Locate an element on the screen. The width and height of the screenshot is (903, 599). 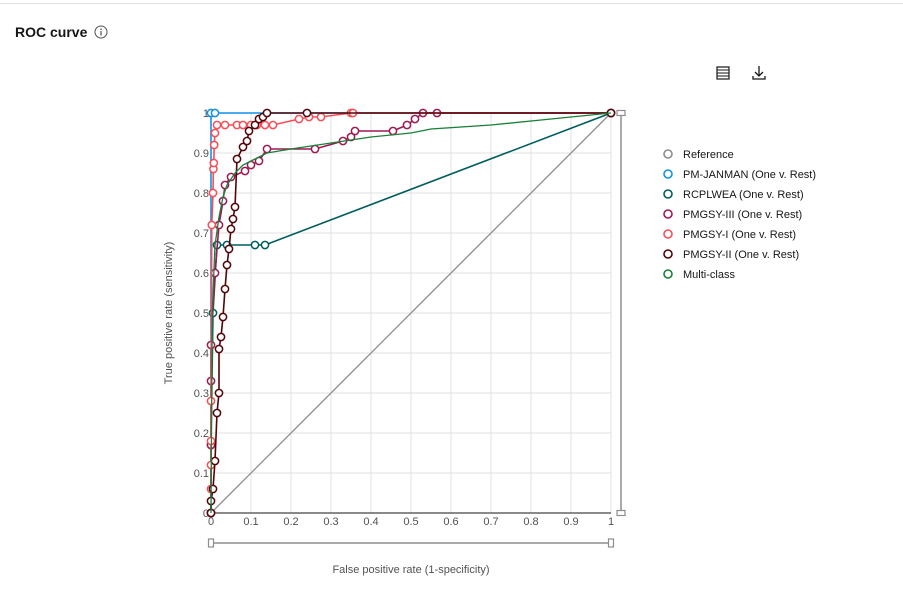
table-icon is located at coordinates (723, 73).